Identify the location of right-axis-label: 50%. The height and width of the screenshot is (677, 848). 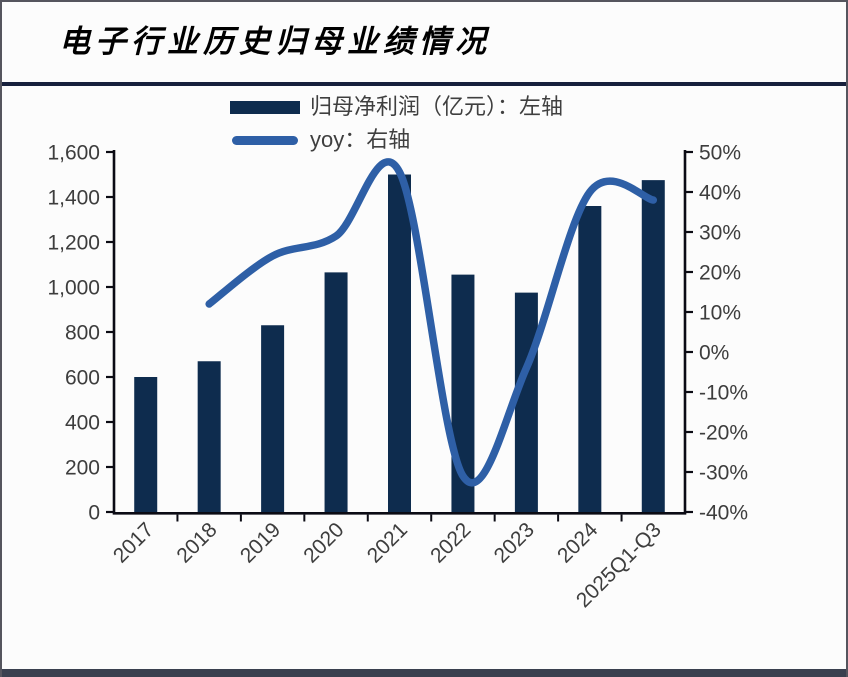
(720, 153).